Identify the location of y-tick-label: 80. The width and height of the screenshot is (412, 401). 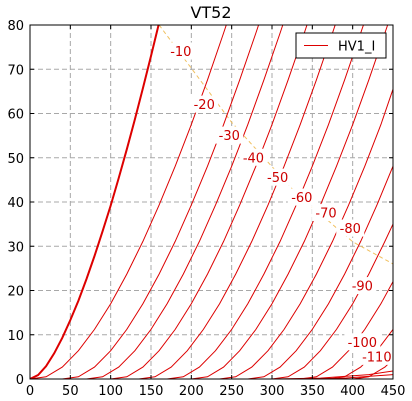
(15, 26).